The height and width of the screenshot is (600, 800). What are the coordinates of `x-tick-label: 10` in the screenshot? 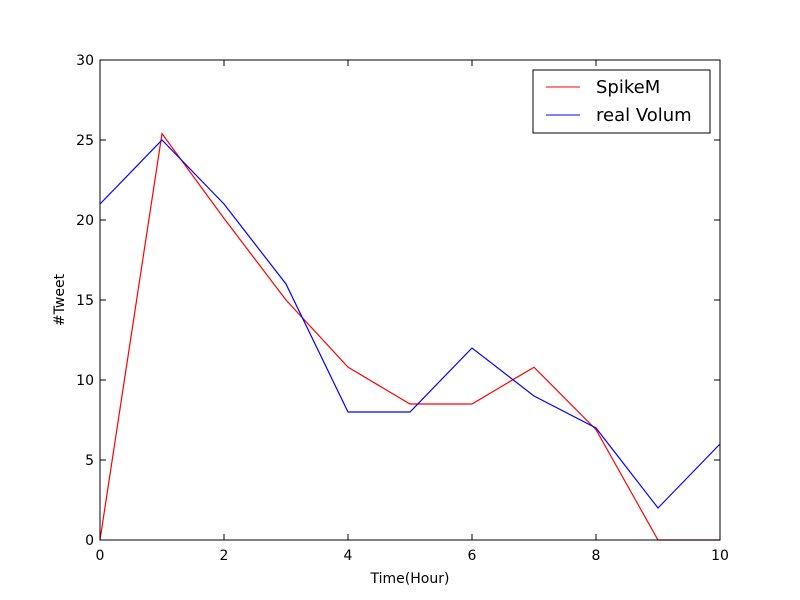 It's located at (720, 556).